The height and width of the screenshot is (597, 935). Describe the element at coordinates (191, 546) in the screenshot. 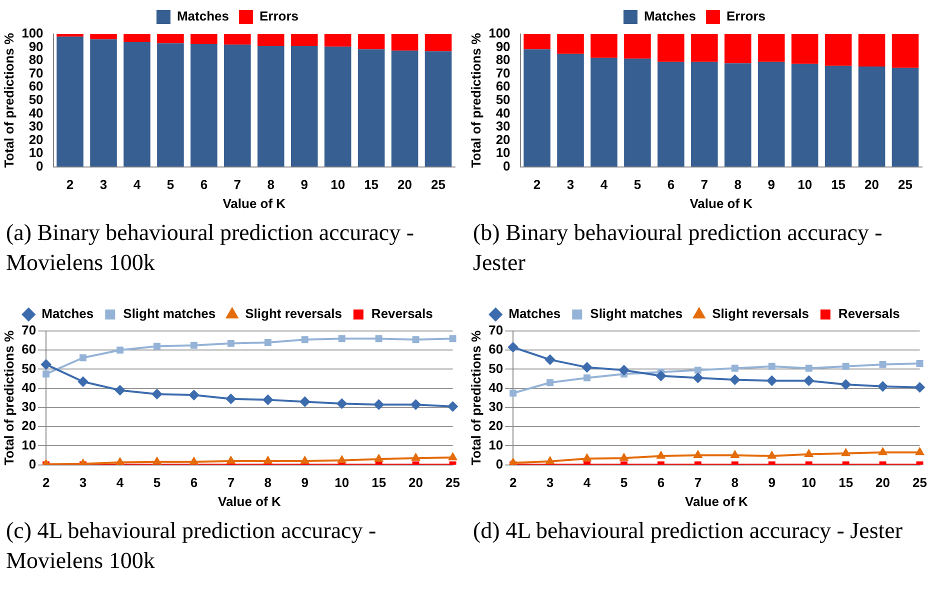

I see `text: (c) 4L behavioural prediction accuracy - Movielens 100k` at that location.